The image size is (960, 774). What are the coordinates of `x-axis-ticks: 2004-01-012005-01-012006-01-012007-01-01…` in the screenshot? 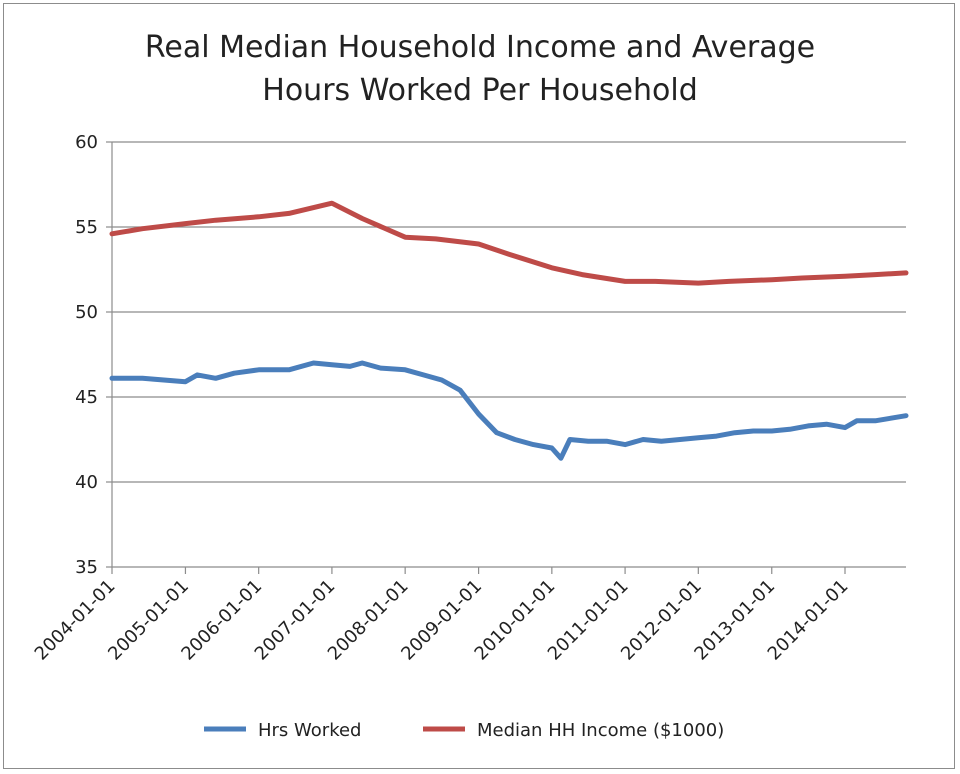 It's located at (442, 616).